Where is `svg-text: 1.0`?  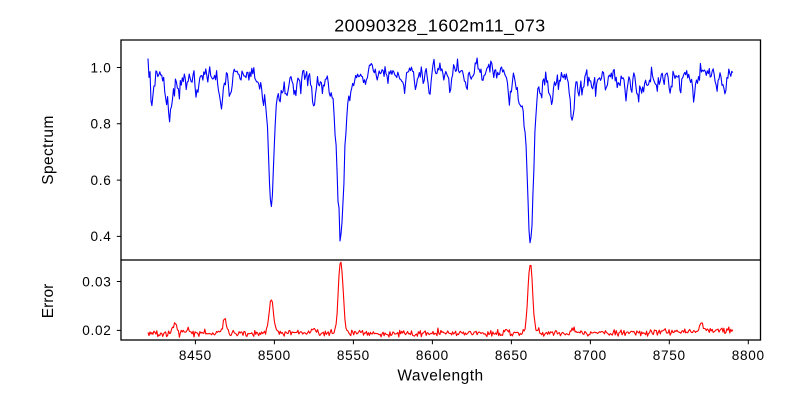
svg-text: 1.0 is located at coordinates (101, 67).